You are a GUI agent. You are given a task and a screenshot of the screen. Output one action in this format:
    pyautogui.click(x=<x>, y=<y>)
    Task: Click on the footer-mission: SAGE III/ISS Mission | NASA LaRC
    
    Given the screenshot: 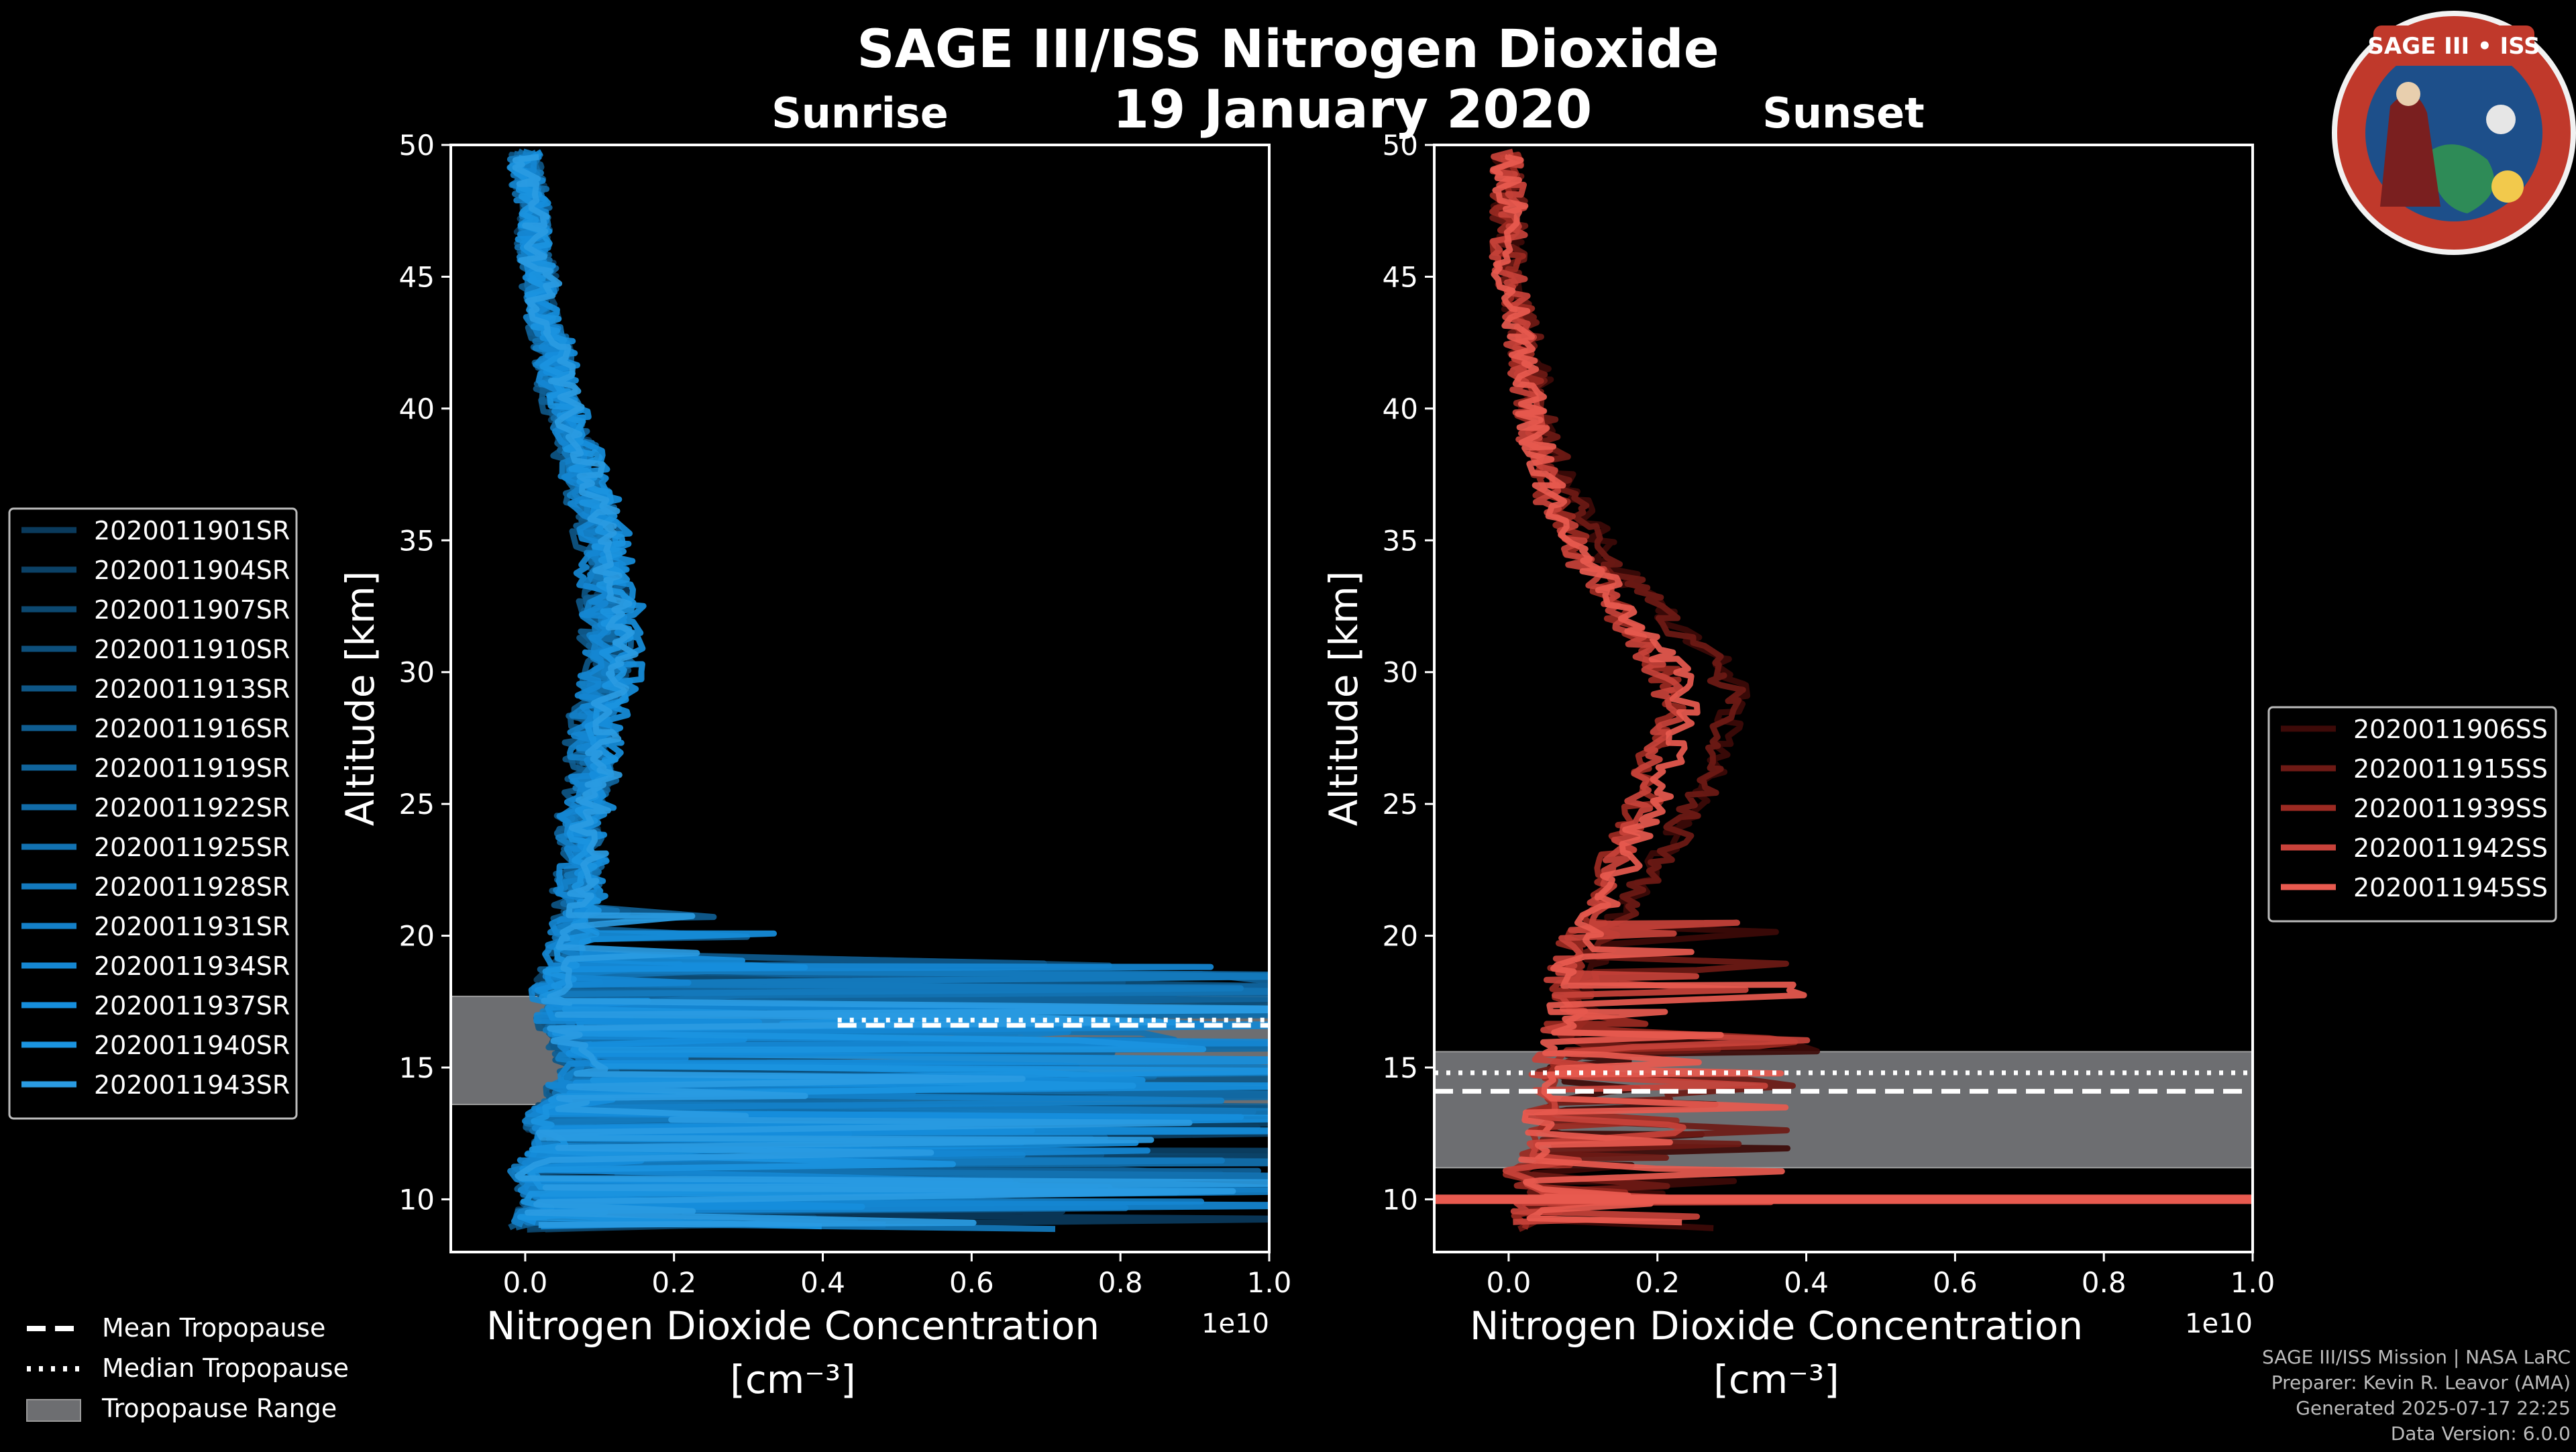 What is the action you would take?
    pyautogui.click(x=2416, y=1357)
    